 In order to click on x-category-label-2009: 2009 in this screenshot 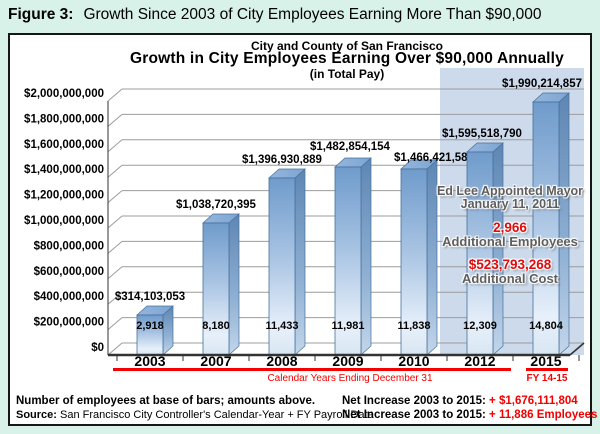, I will do `click(347, 361)`.